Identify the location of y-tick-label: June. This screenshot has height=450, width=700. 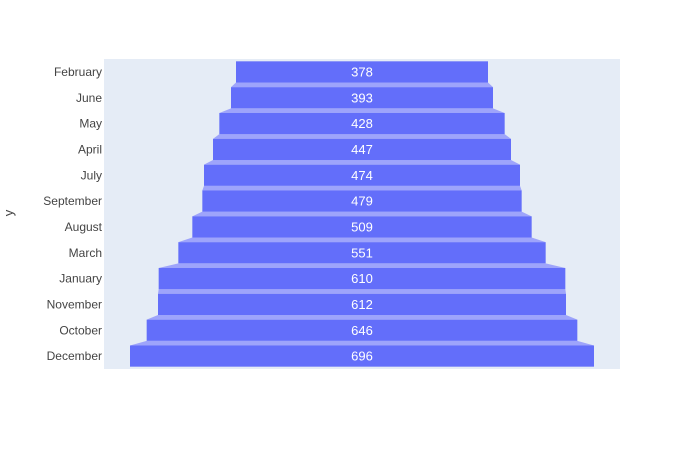
(89, 98).